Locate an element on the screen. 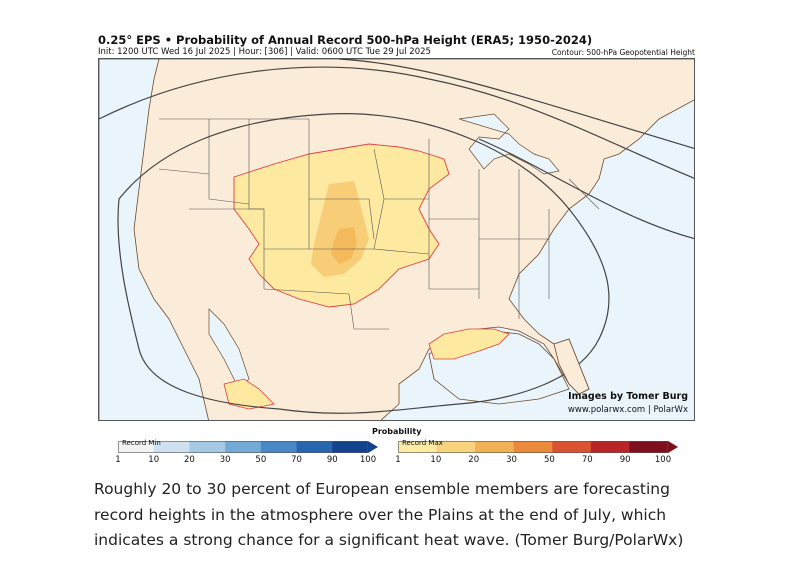 This screenshot has height=566, width=793. probability-mexico is located at coordinates (249, 394).